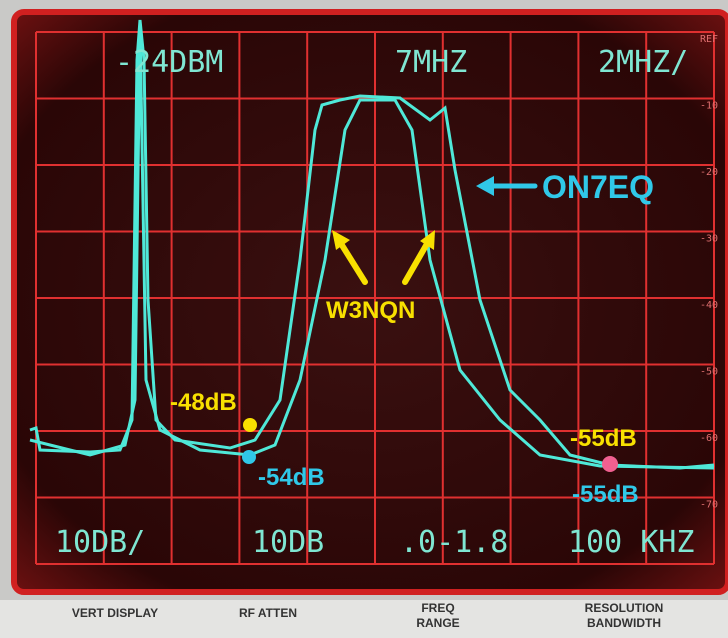  What do you see at coordinates (268, 613) in the screenshot?
I see `panel-label: RF ATTEN` at bounding box center [268, 613].